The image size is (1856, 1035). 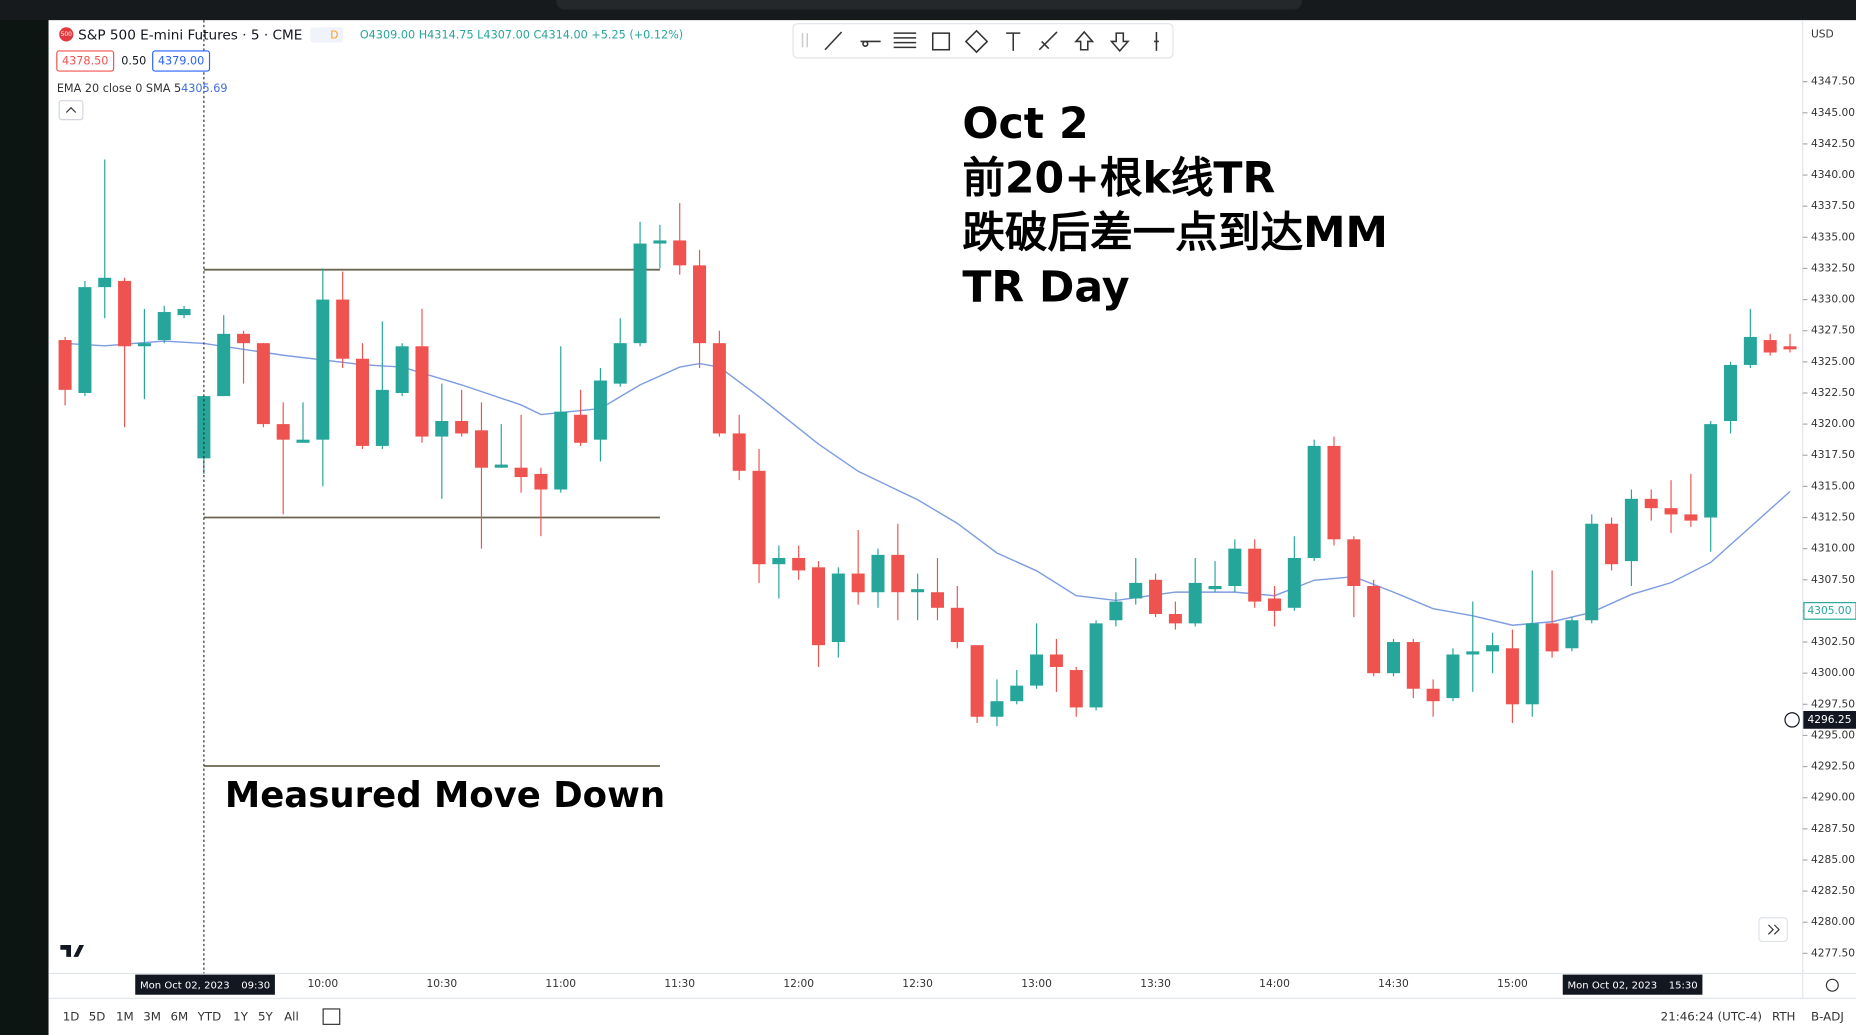 What do you see at coordinates (905, 40) in the screenshot?
I see `fib-tool` at bounding box center [905, 40].